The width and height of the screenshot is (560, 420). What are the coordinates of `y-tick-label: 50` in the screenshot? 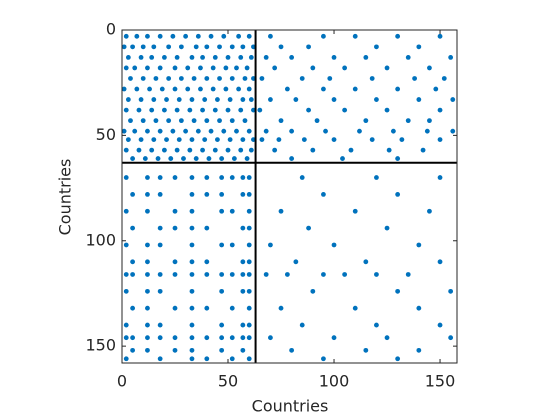 It's located at (106, 134).